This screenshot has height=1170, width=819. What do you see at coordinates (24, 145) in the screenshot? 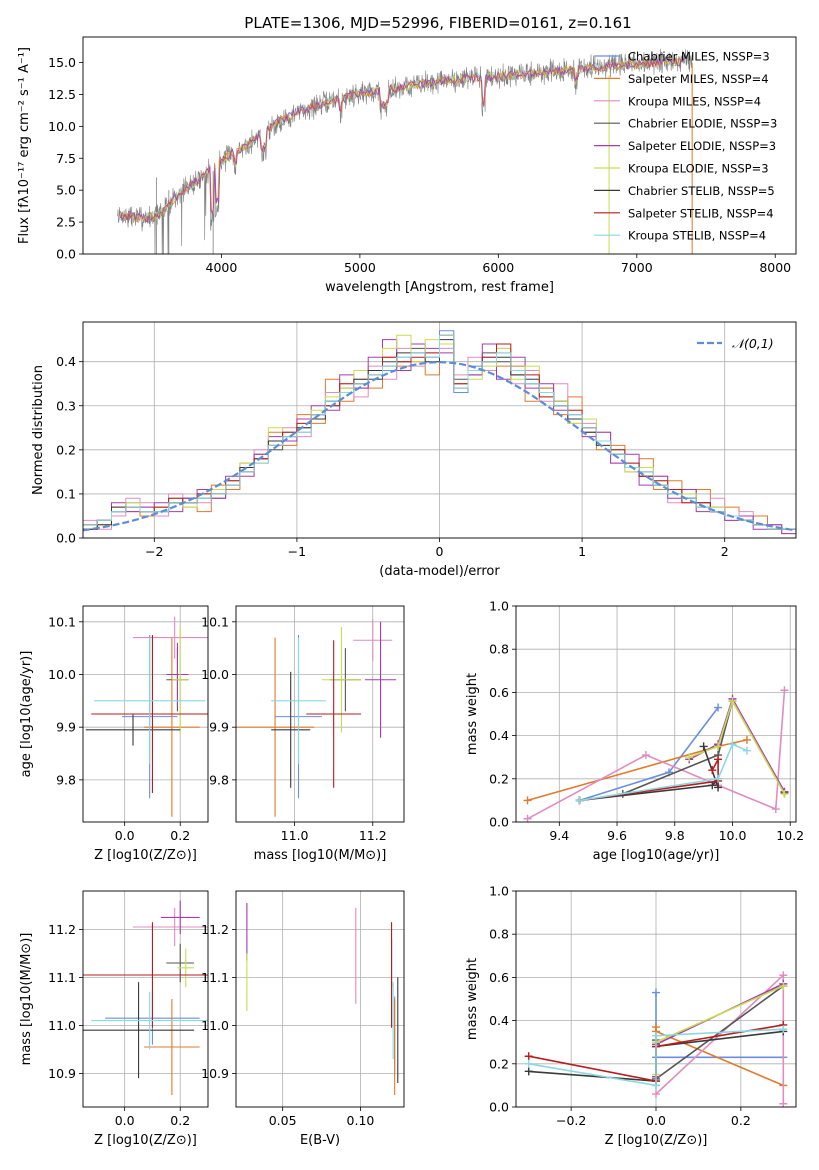
I see `y-axis-label: Flux [fλ10⁻¹⁷ erg cm⁻² s⁻¹ A⁻¹]` at bounding box center [24, 145].